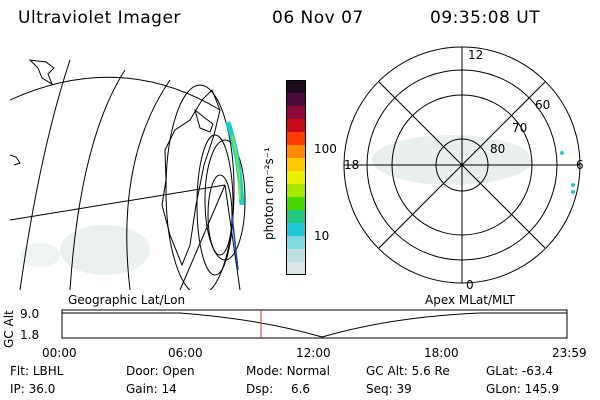 Image resolution: width=600 pixels, height=400 pixels. I want to click on time-label: 09:35:08 UT, so click(485, 18).